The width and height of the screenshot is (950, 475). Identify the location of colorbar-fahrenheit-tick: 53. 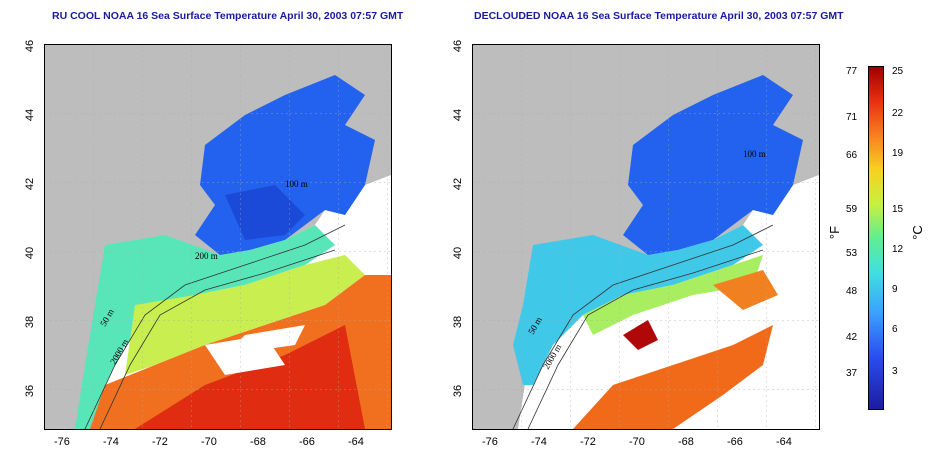
(852, 253).